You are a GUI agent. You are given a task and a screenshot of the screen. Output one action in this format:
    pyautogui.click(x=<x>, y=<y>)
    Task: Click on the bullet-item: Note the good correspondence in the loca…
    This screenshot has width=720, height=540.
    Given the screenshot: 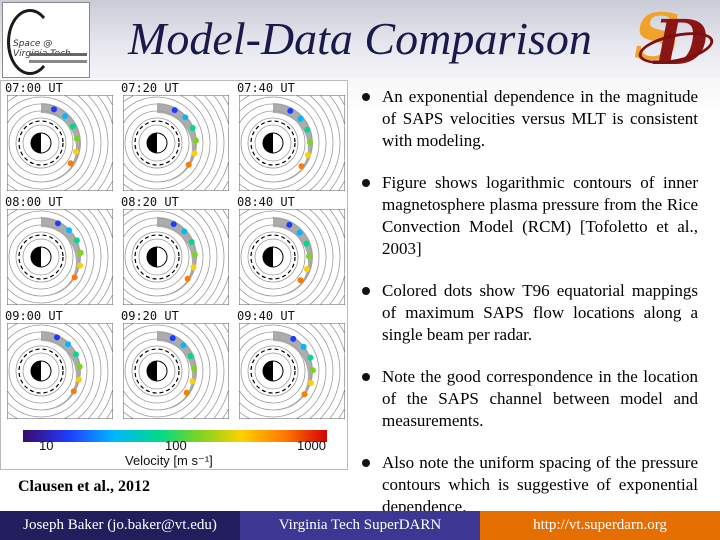 What is the action you would take?
    pyautogui.click(x=527, y=399)
    